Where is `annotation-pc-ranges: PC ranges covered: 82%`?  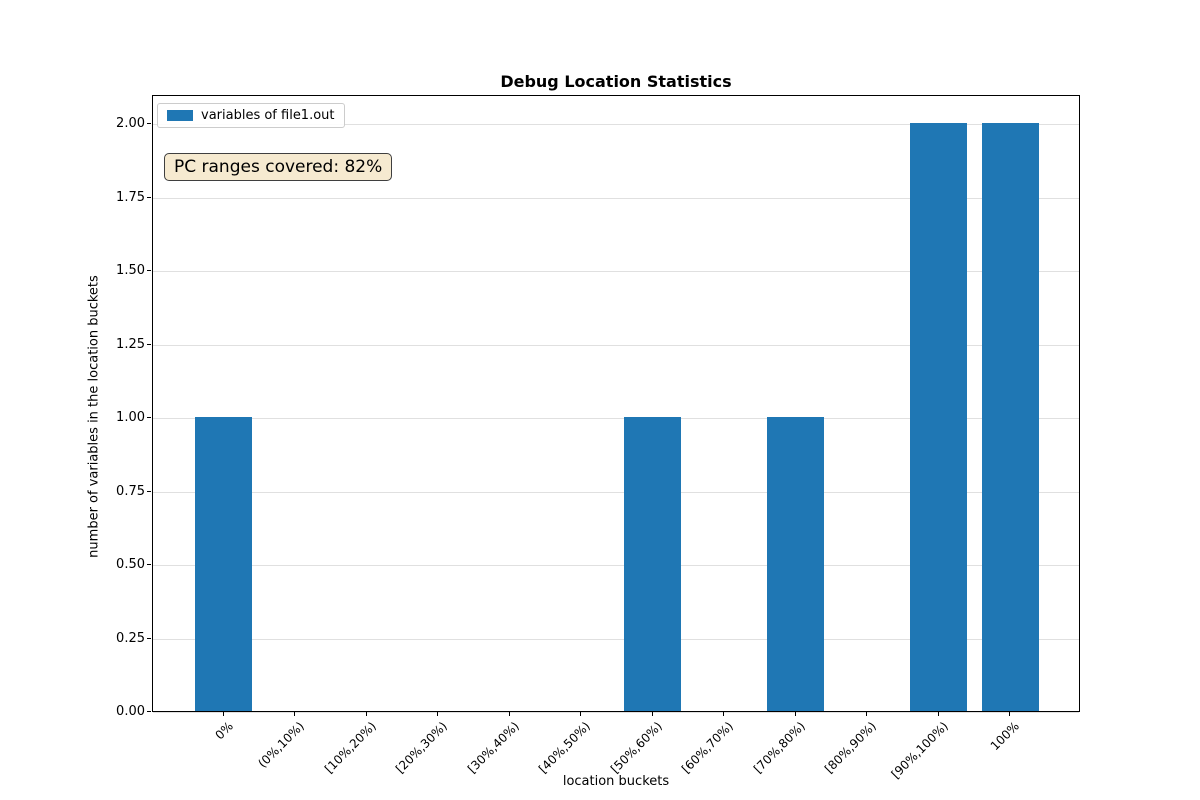 annotation-pc-ranges: PC ranges covered: 82% is located at coordinates (278, 167).